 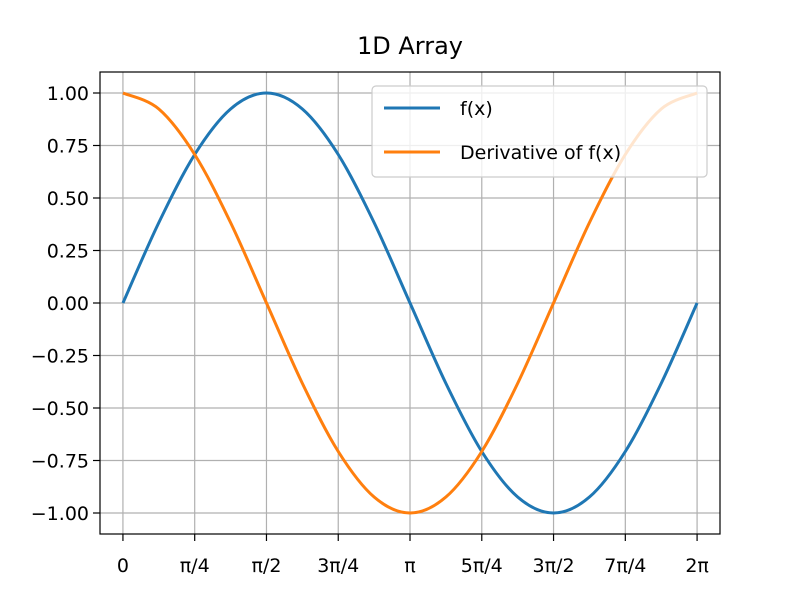 I want to click on x-tick-label: π, so click(x=409, y=566).